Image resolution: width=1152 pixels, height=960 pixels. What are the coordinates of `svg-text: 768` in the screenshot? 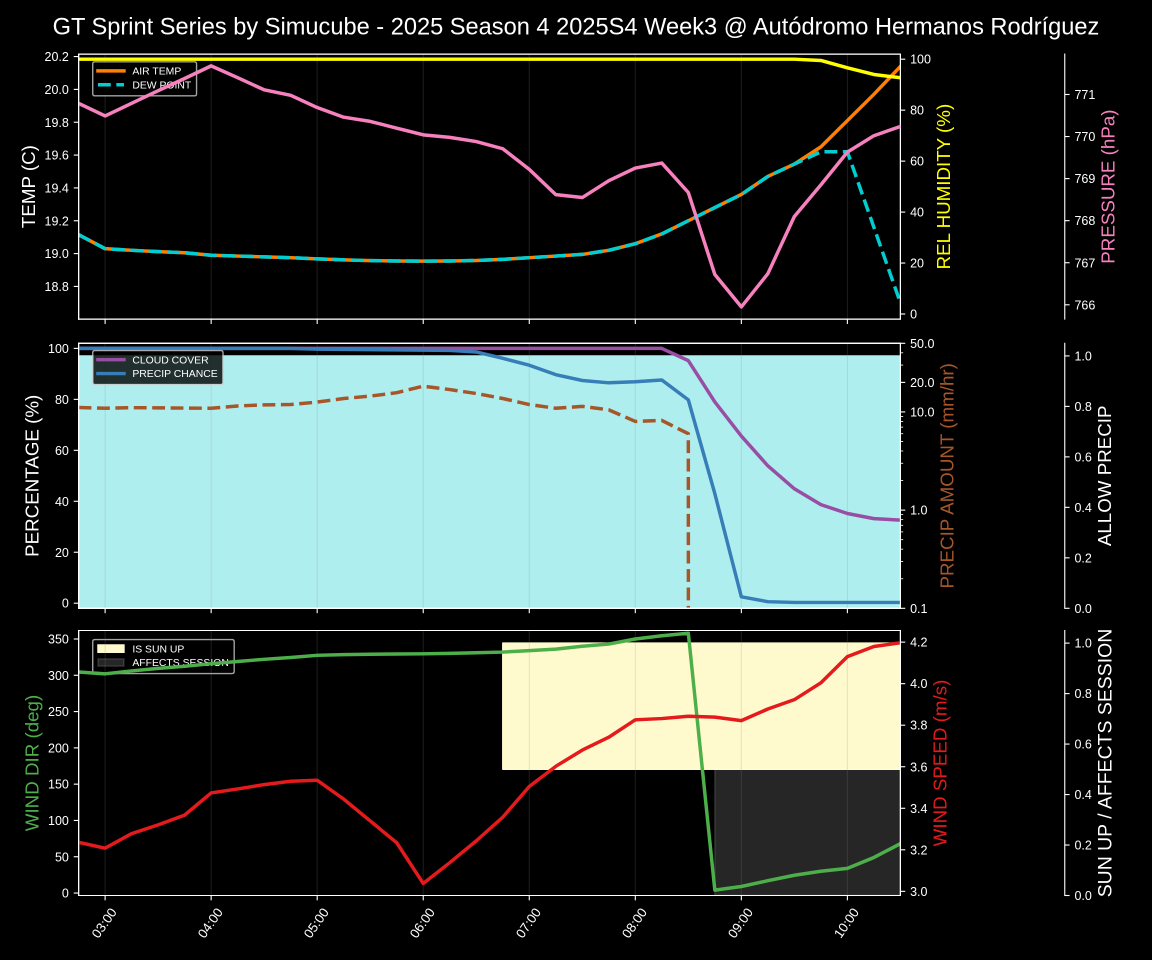 It's located at (1084, 221).